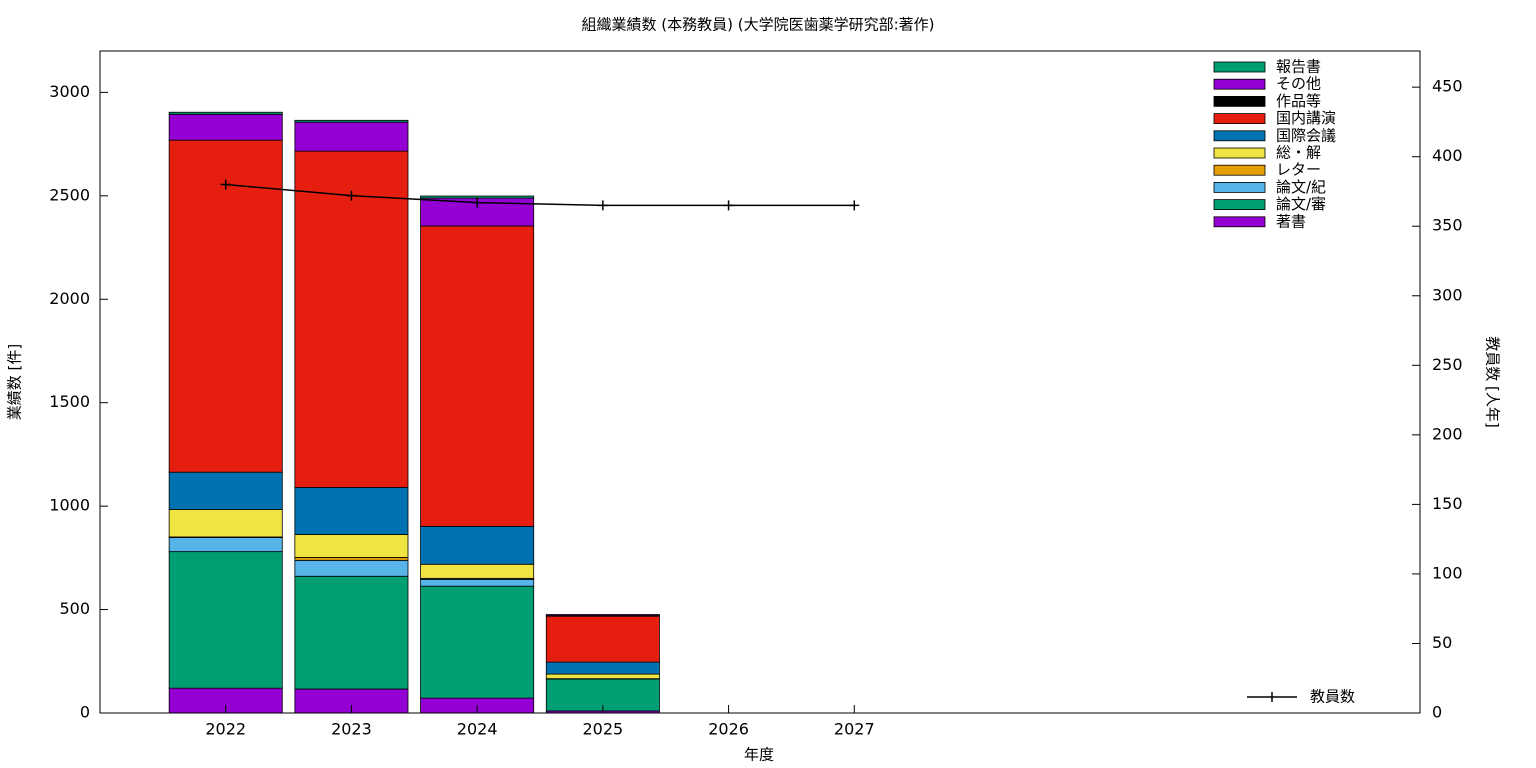 Image resolution: width=1536 pixels, height=768 pixels. What do you see at coordinates (1301, 187) in the screenshot?
I see `legend-label: 論文/紀` at bounding box center [1301, 187].